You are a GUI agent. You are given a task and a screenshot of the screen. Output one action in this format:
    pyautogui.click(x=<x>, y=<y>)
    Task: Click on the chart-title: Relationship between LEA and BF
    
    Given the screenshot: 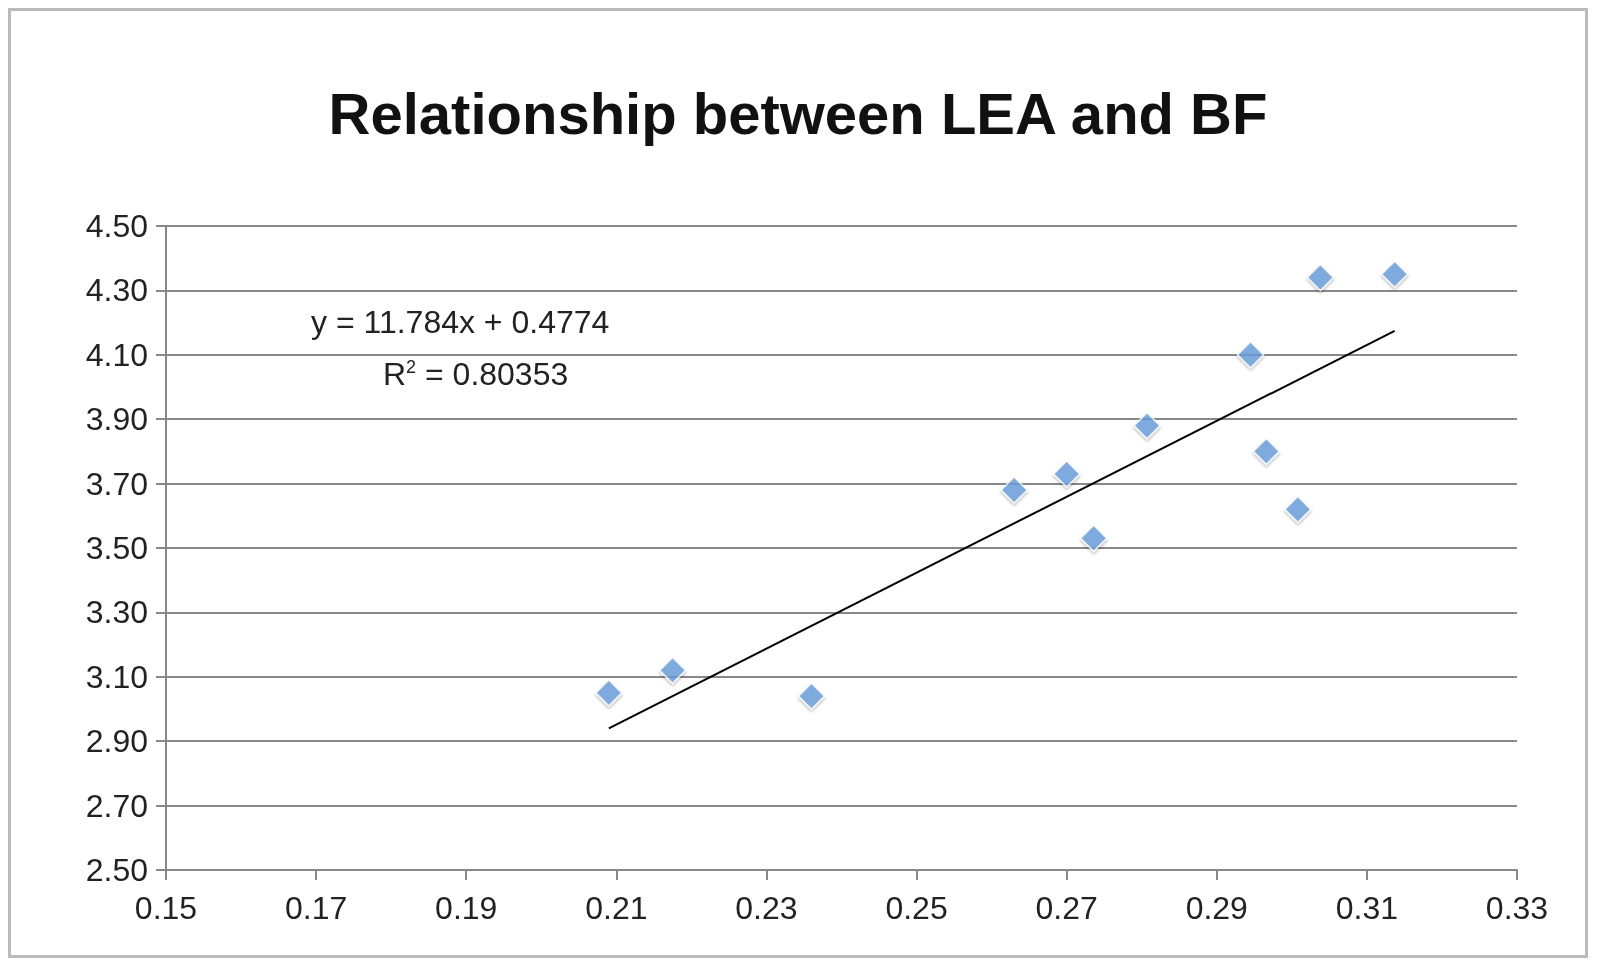 What is the action you would take?
    pyautogui.click(x=798, y=113)
    